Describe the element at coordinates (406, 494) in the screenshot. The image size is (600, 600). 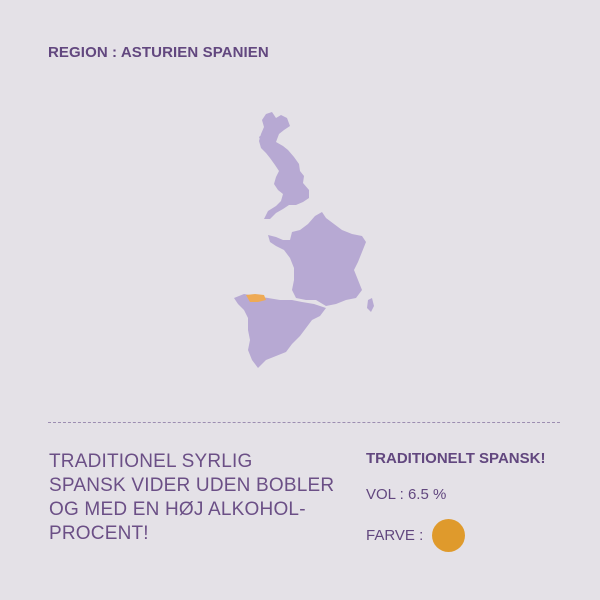
I see `vol-label: VOL : 6.5 %` at that location.